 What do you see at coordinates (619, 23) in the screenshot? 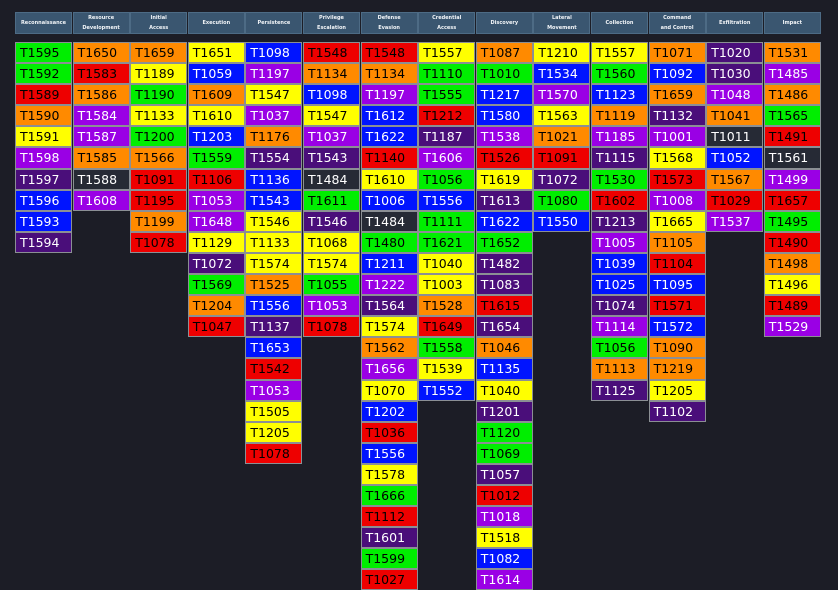
I see `tactic-header-collection: Collection` at bounding box center [619, 23].